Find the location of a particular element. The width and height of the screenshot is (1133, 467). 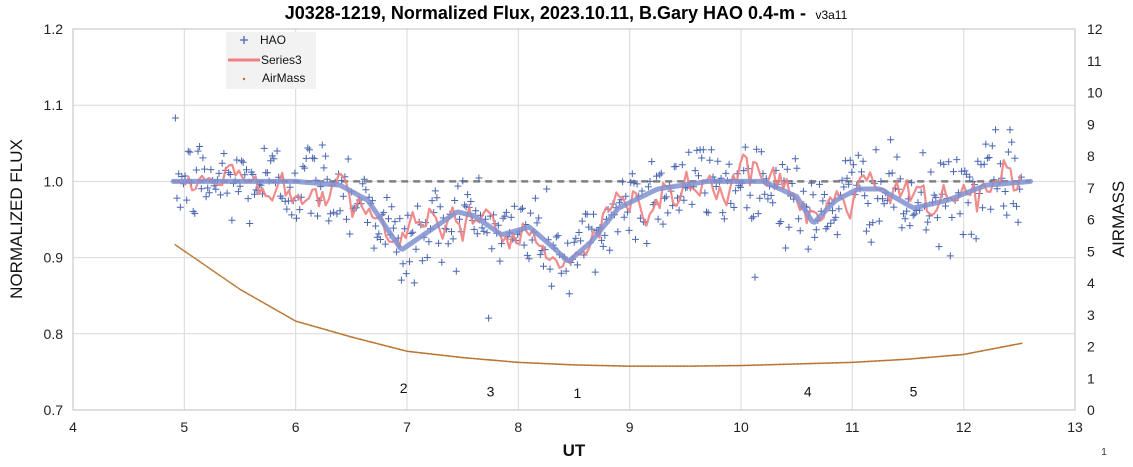

x-tick-label-2: 6 is located at coordinates (296, 427).